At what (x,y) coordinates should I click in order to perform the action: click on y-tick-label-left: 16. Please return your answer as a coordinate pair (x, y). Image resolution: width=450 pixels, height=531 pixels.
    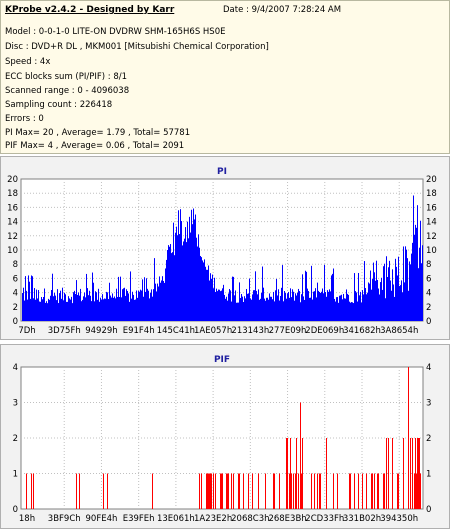
    Looking at the image, I should click on (12, 208).